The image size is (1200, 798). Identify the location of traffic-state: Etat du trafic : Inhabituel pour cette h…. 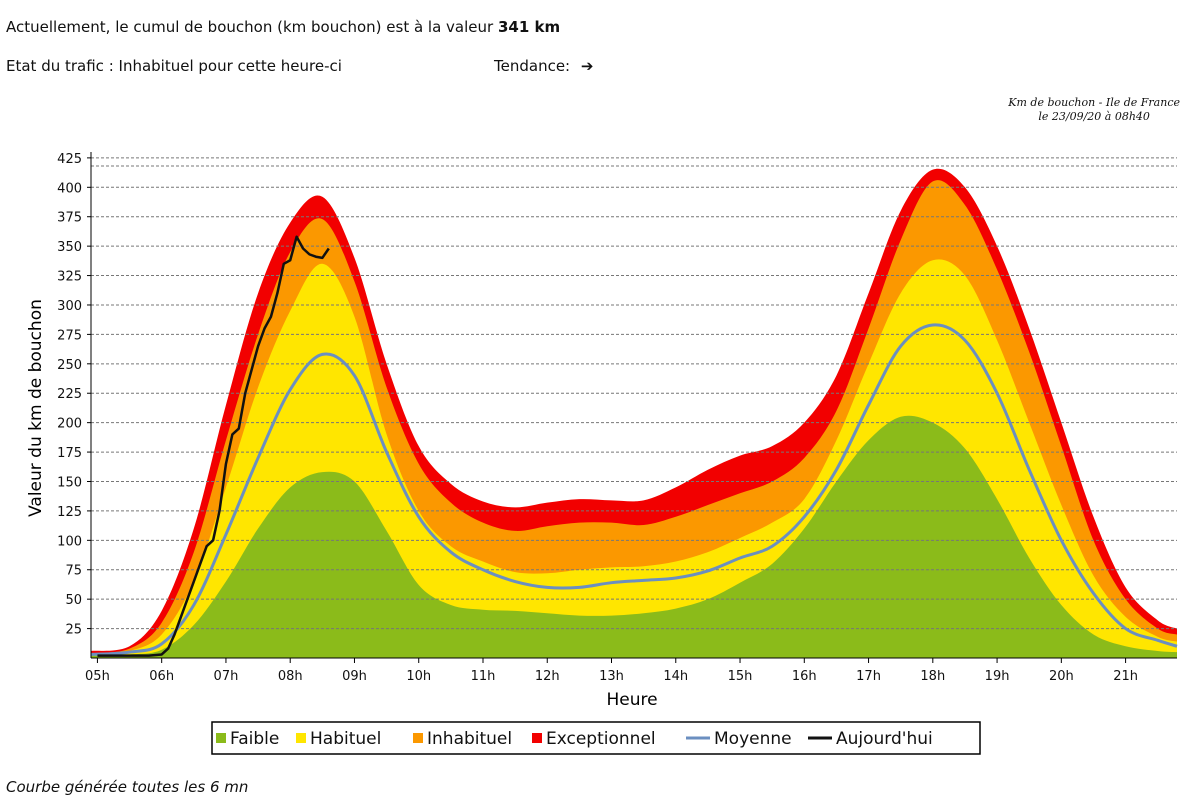
(174, 66).